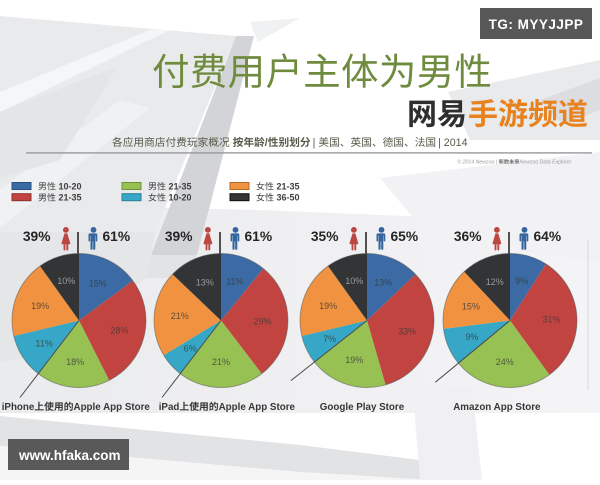  What do you see at coordinates (190, 348) in the screenshot?
I see `svg-text: 6%` at bounding box center [190, 348].